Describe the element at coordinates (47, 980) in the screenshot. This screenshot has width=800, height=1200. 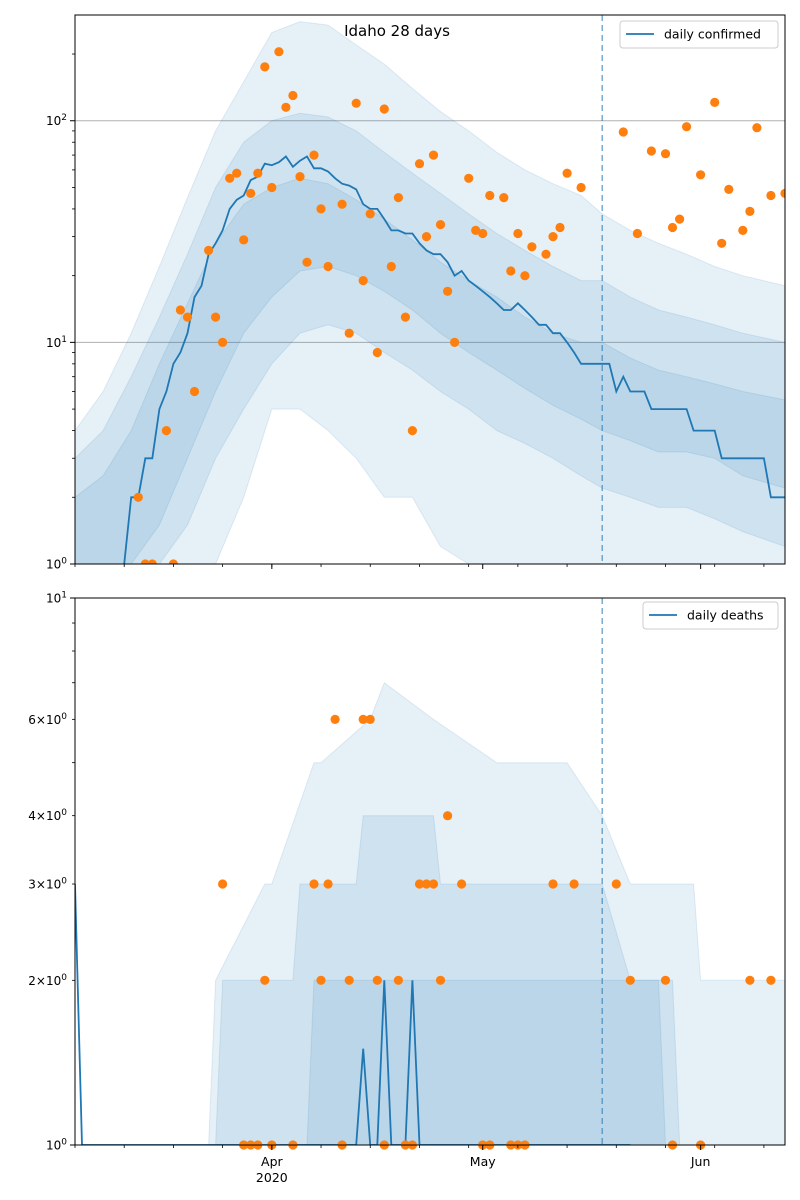
I see `y-minor-tick-label: 2×100` at that location.